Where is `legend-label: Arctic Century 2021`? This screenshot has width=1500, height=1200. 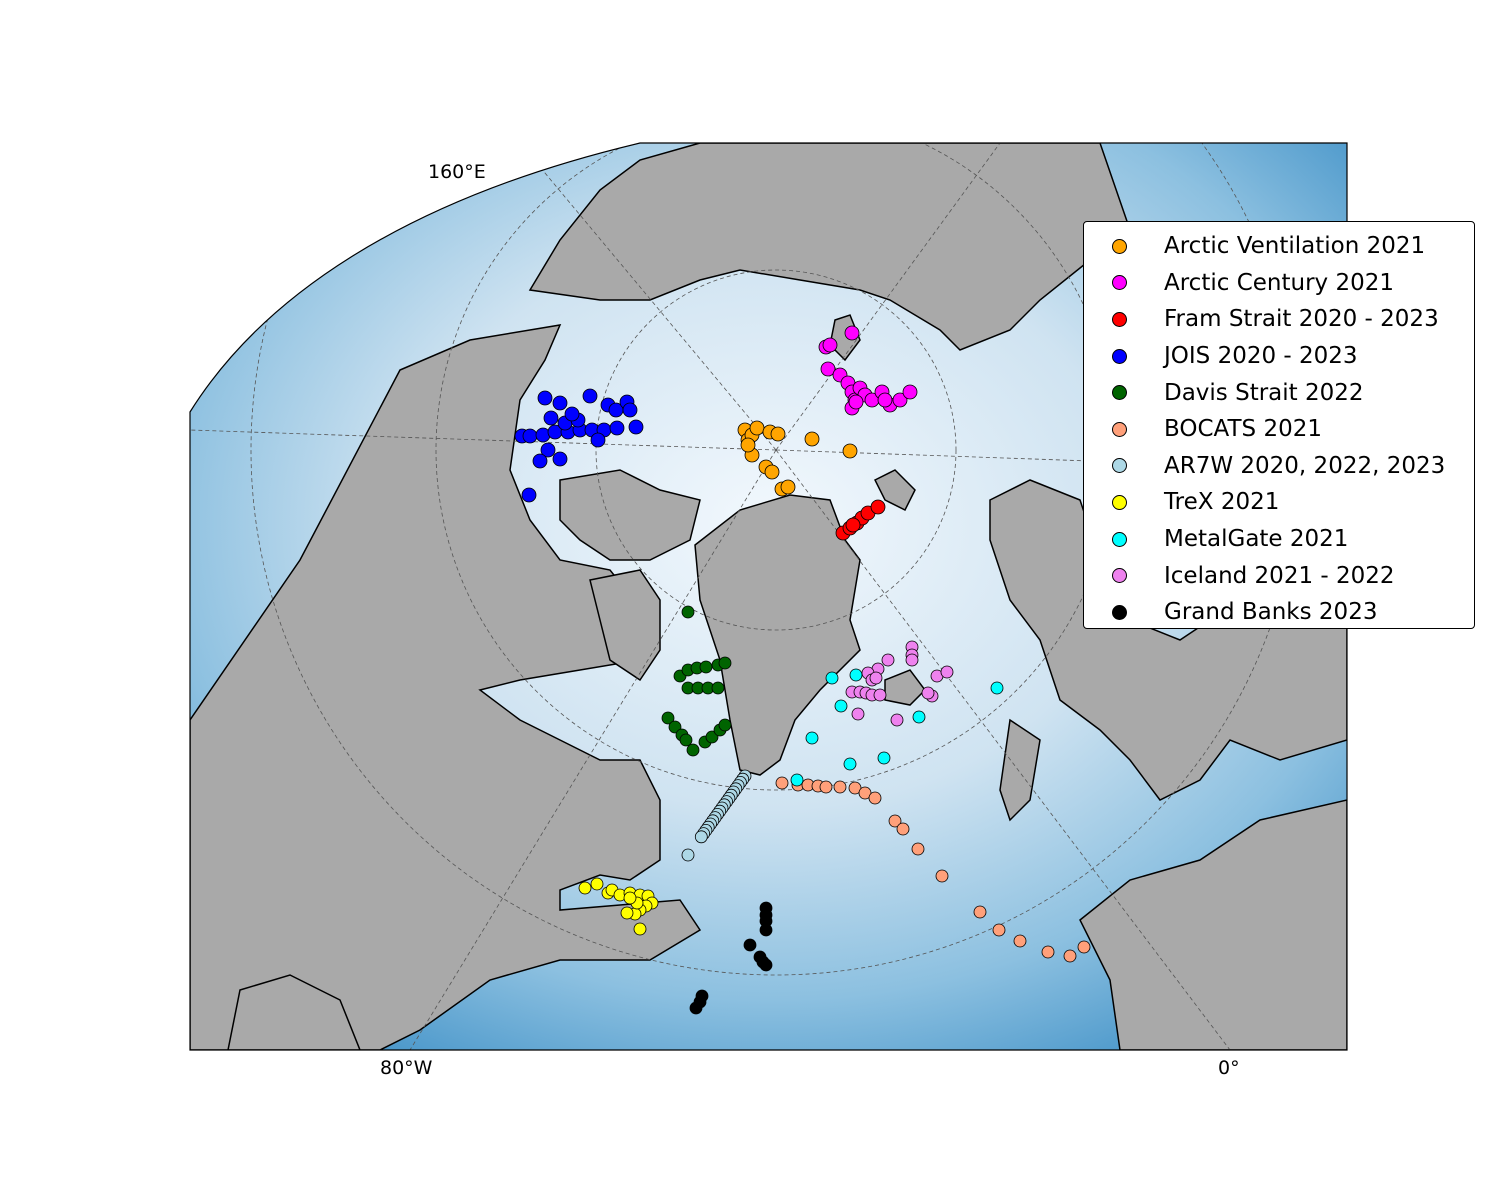
legend-label: Arctic Century 2021 is located at coordinates (1279, 282).